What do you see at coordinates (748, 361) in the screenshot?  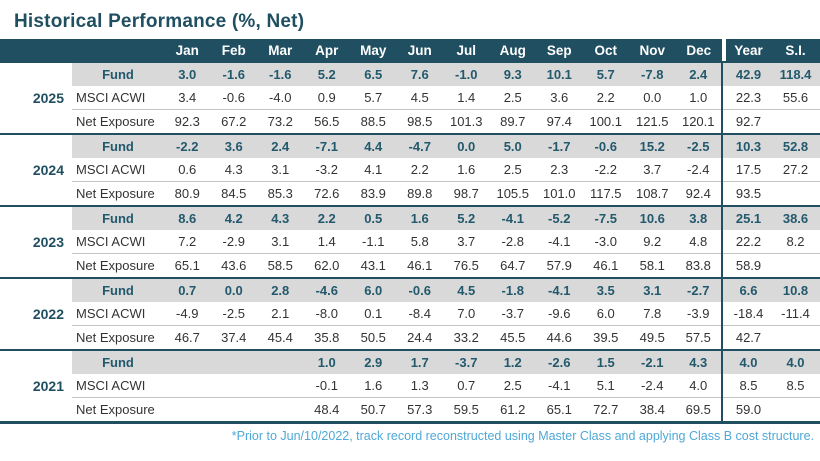 I see `year-total-cell: 4.0` at bounding box center [748, 361].